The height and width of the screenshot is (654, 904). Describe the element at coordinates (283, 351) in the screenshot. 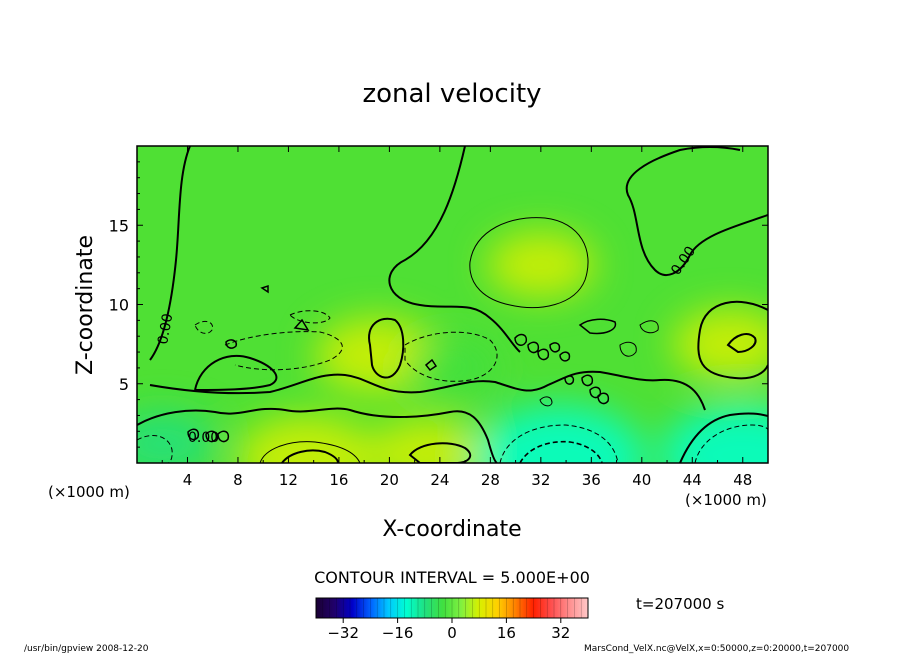

I see `contour-negative-mid` at that location.